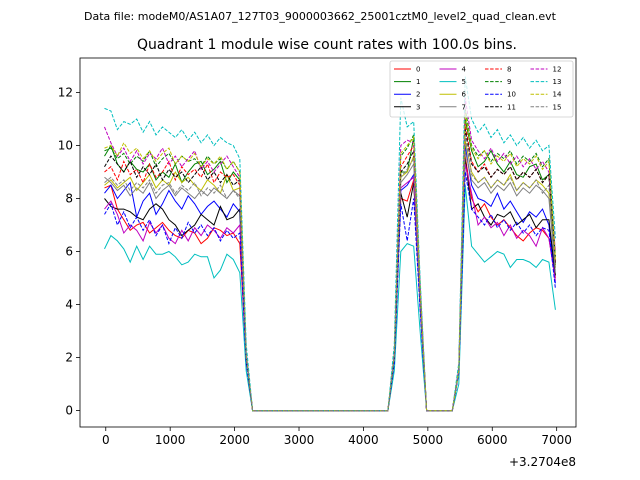 The image size is (640, 480). Describe the element at coordinates (464, 95) in the screenshot. I see `legend-label-6: 6` at that location.